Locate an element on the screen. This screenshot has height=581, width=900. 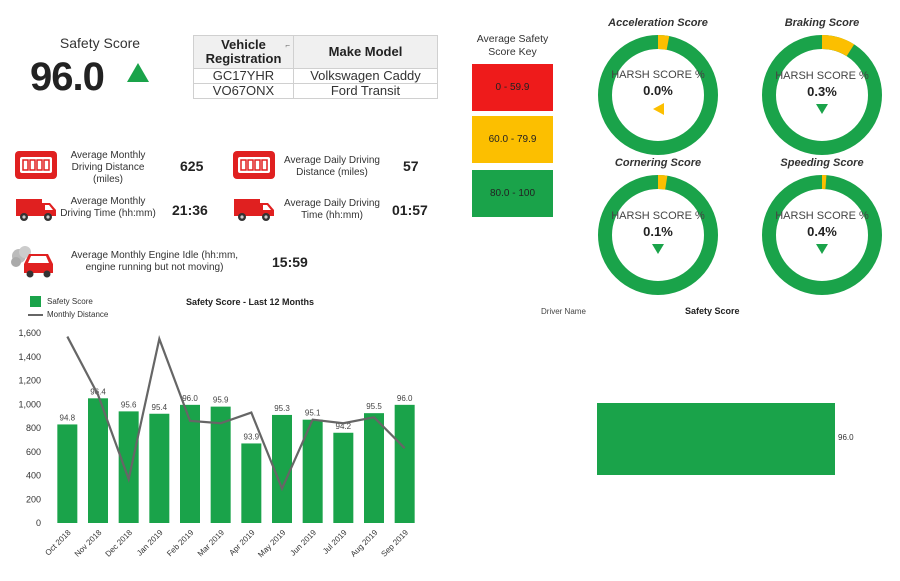
x-tick-label: Nov 2018 is located at coordinates (88, 543).